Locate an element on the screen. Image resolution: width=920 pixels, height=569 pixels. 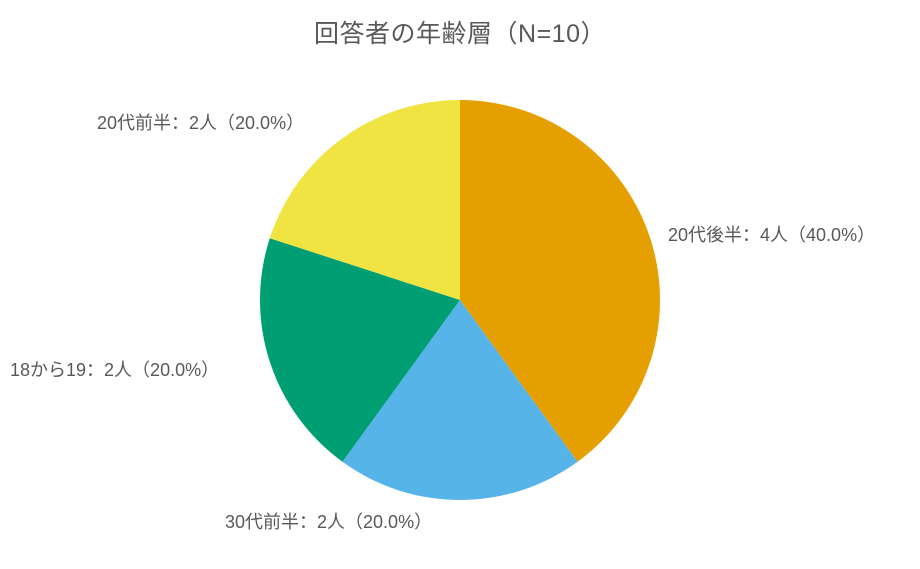
pie-label-30dai-zenhan: 30代前半：2人（20.0%） is located at coordinates (329, 522).